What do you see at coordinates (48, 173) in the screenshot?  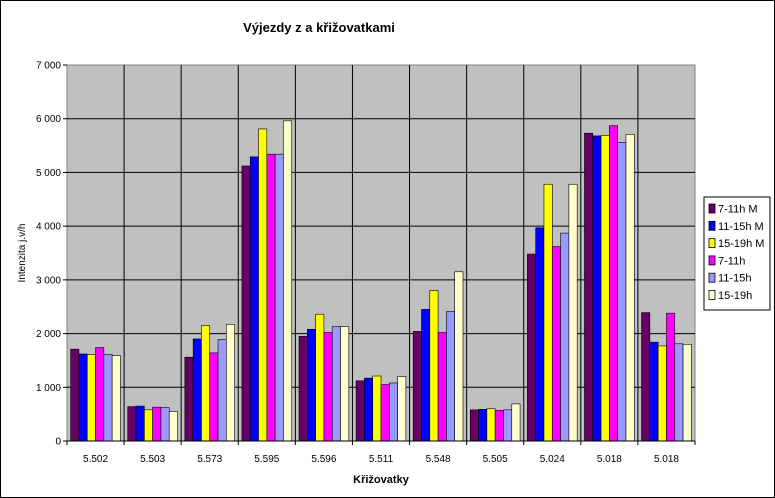 I see `y-tick-label: 5 000` at bounding box center [48, 173].